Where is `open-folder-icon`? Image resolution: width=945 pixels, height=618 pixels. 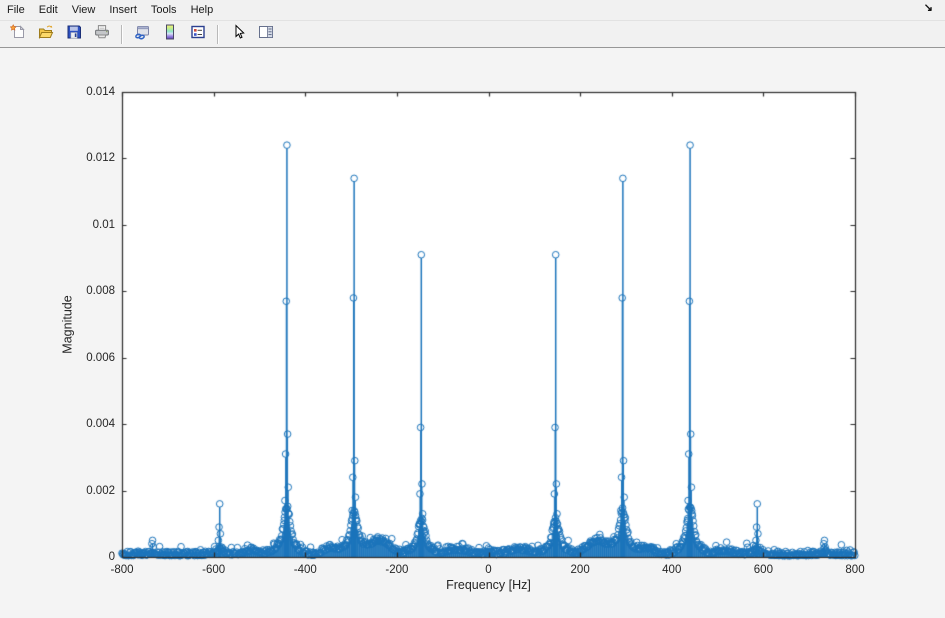
open-folder-icon is located at coordinates (46, 34).